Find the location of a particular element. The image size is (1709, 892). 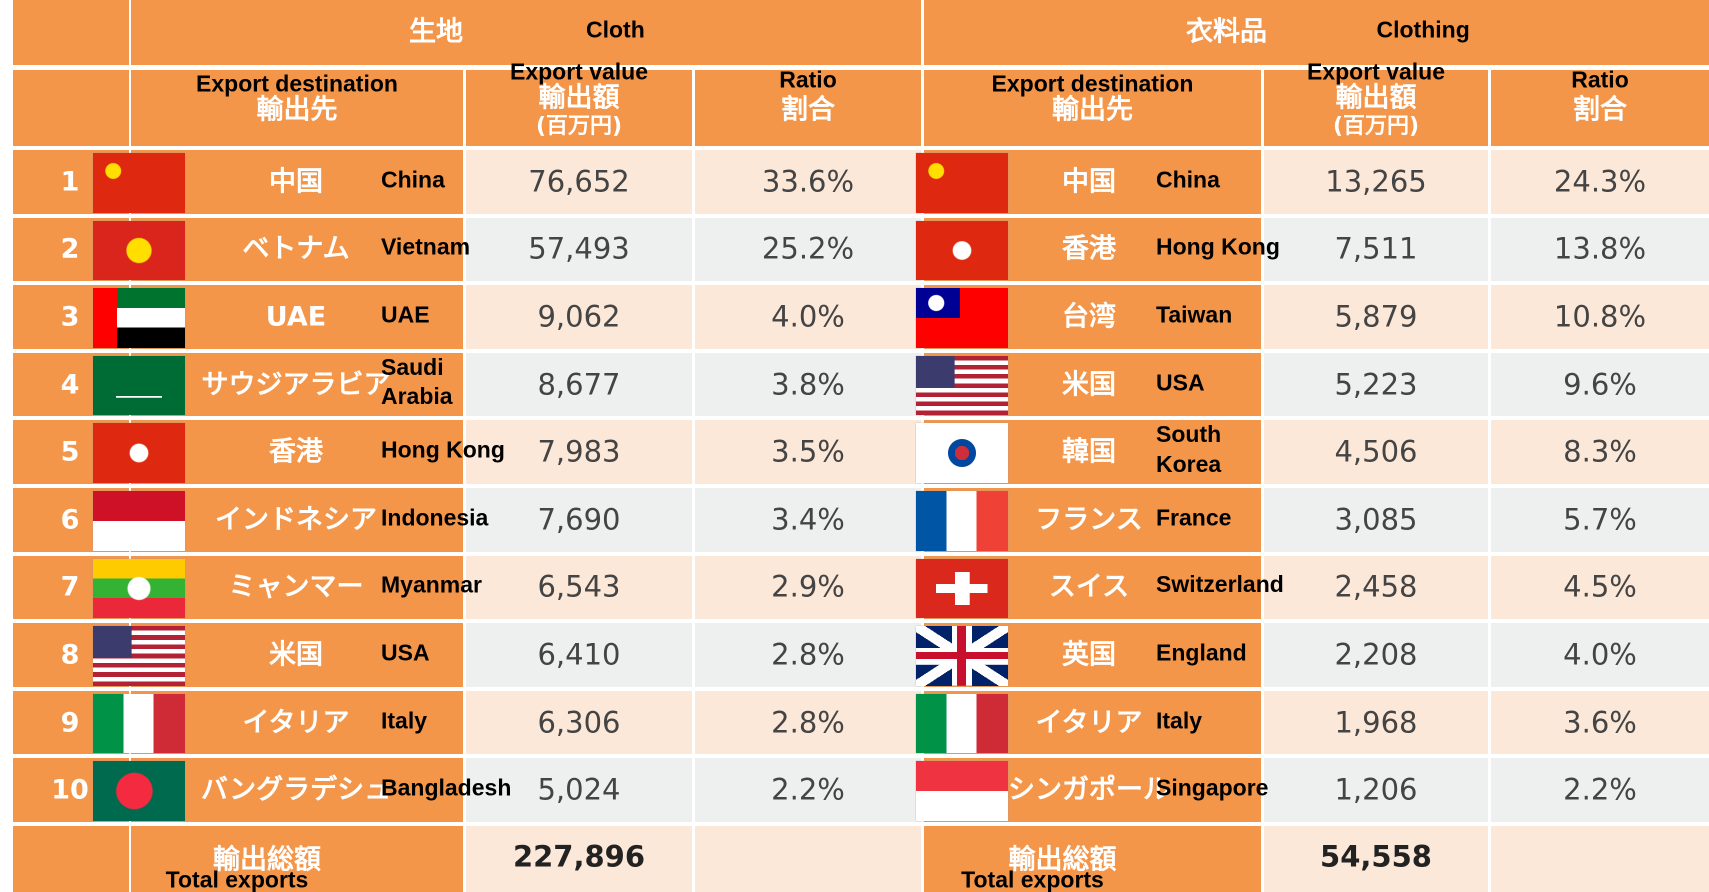

rank: 3 is located at coordinates (70, 317).